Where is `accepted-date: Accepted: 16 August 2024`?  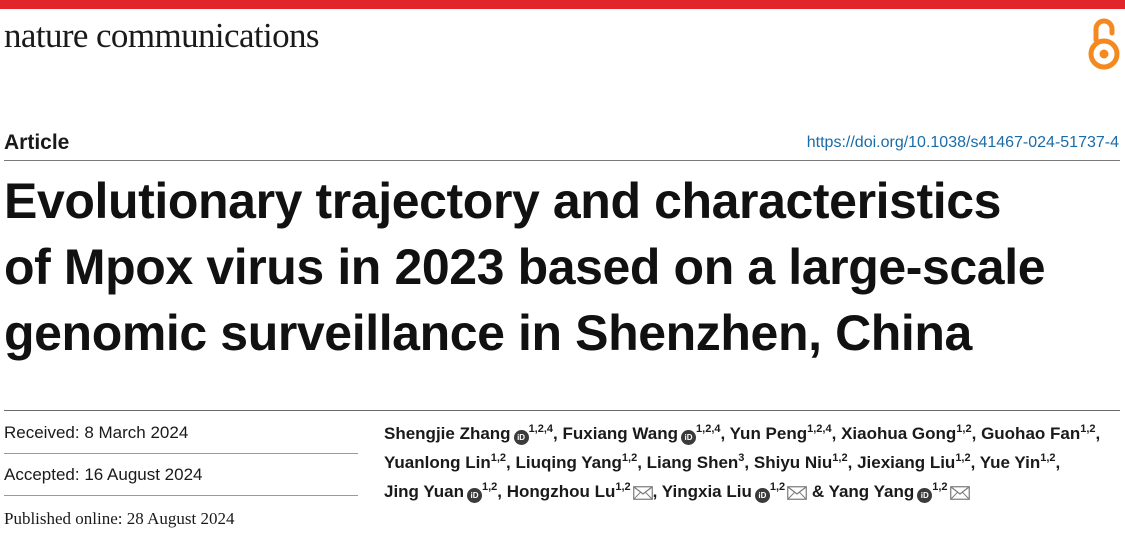
accepted-date: Accepted: 16 August 2024 is located at coordinates (103, 474).